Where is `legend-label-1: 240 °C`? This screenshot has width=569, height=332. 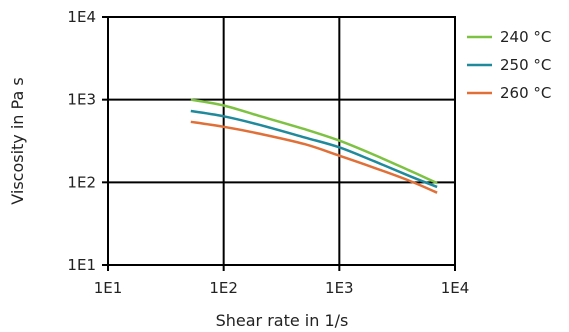 legend-label-1: 240 °C is located at coordinates (525, 37).